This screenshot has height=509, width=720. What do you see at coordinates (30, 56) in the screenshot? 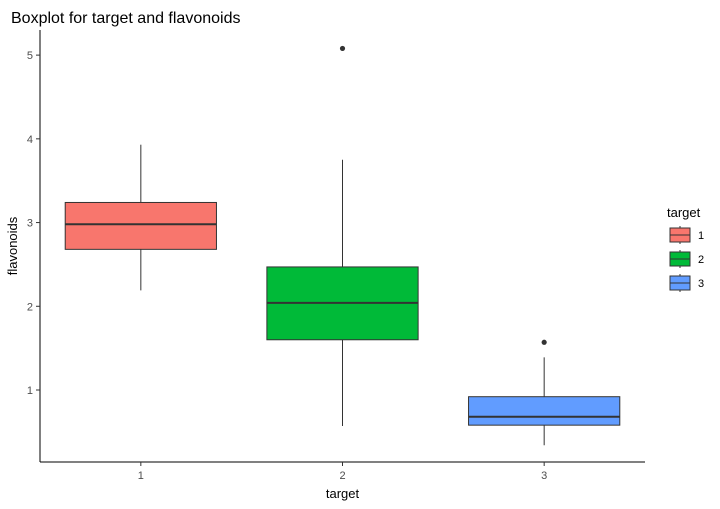
I see `y-tick-label: 5` at bounding box center [30, 56].